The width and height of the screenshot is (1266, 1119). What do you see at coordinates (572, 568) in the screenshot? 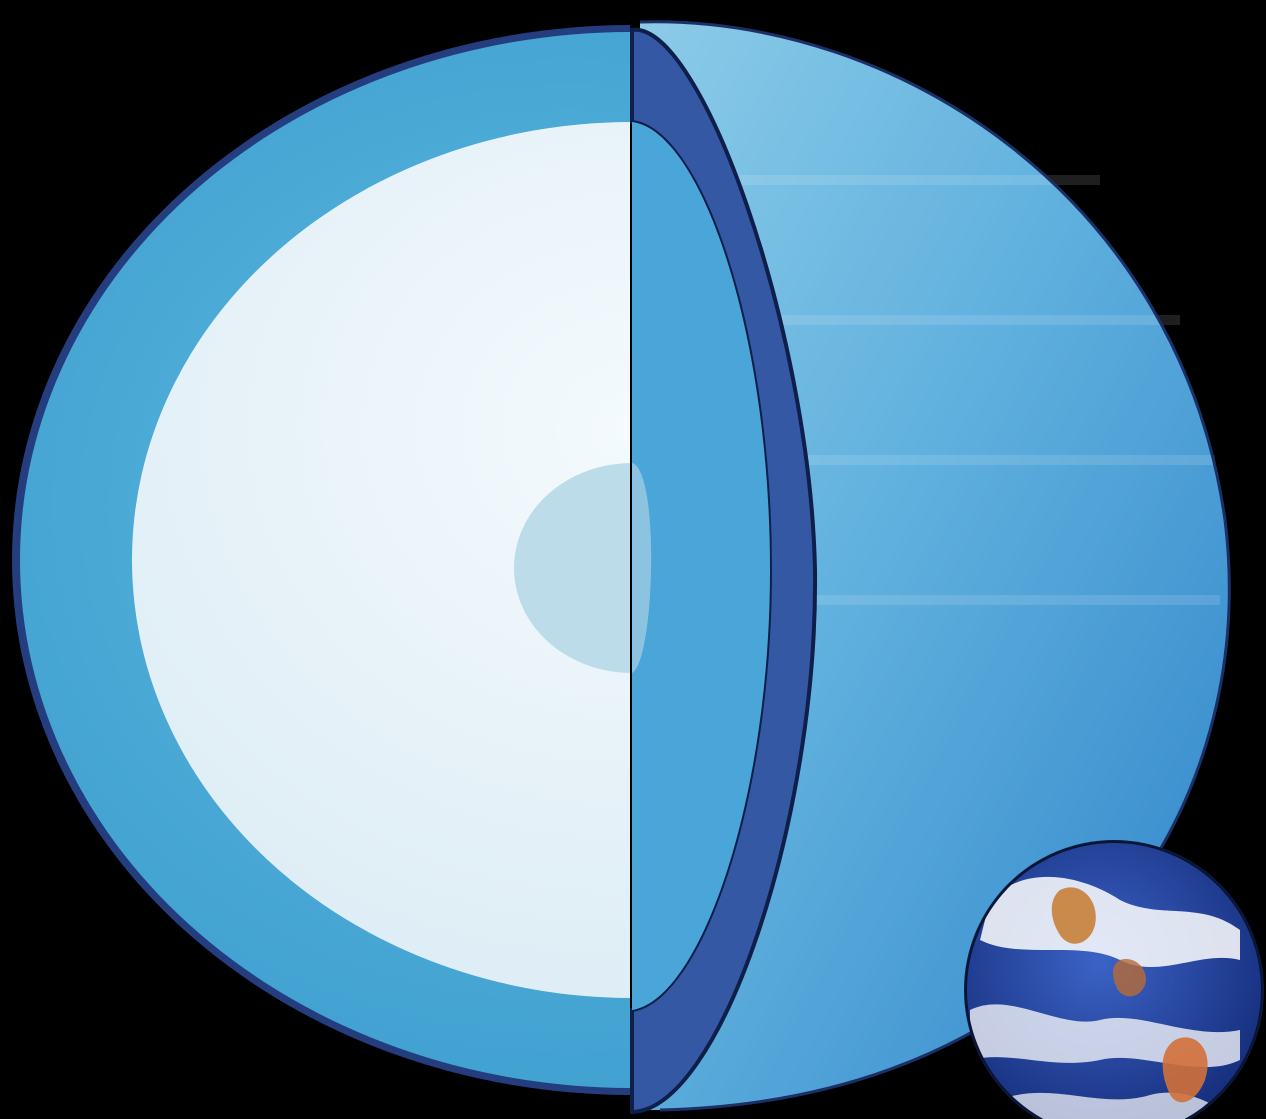
I see `core` at bounding box center [572, 568].